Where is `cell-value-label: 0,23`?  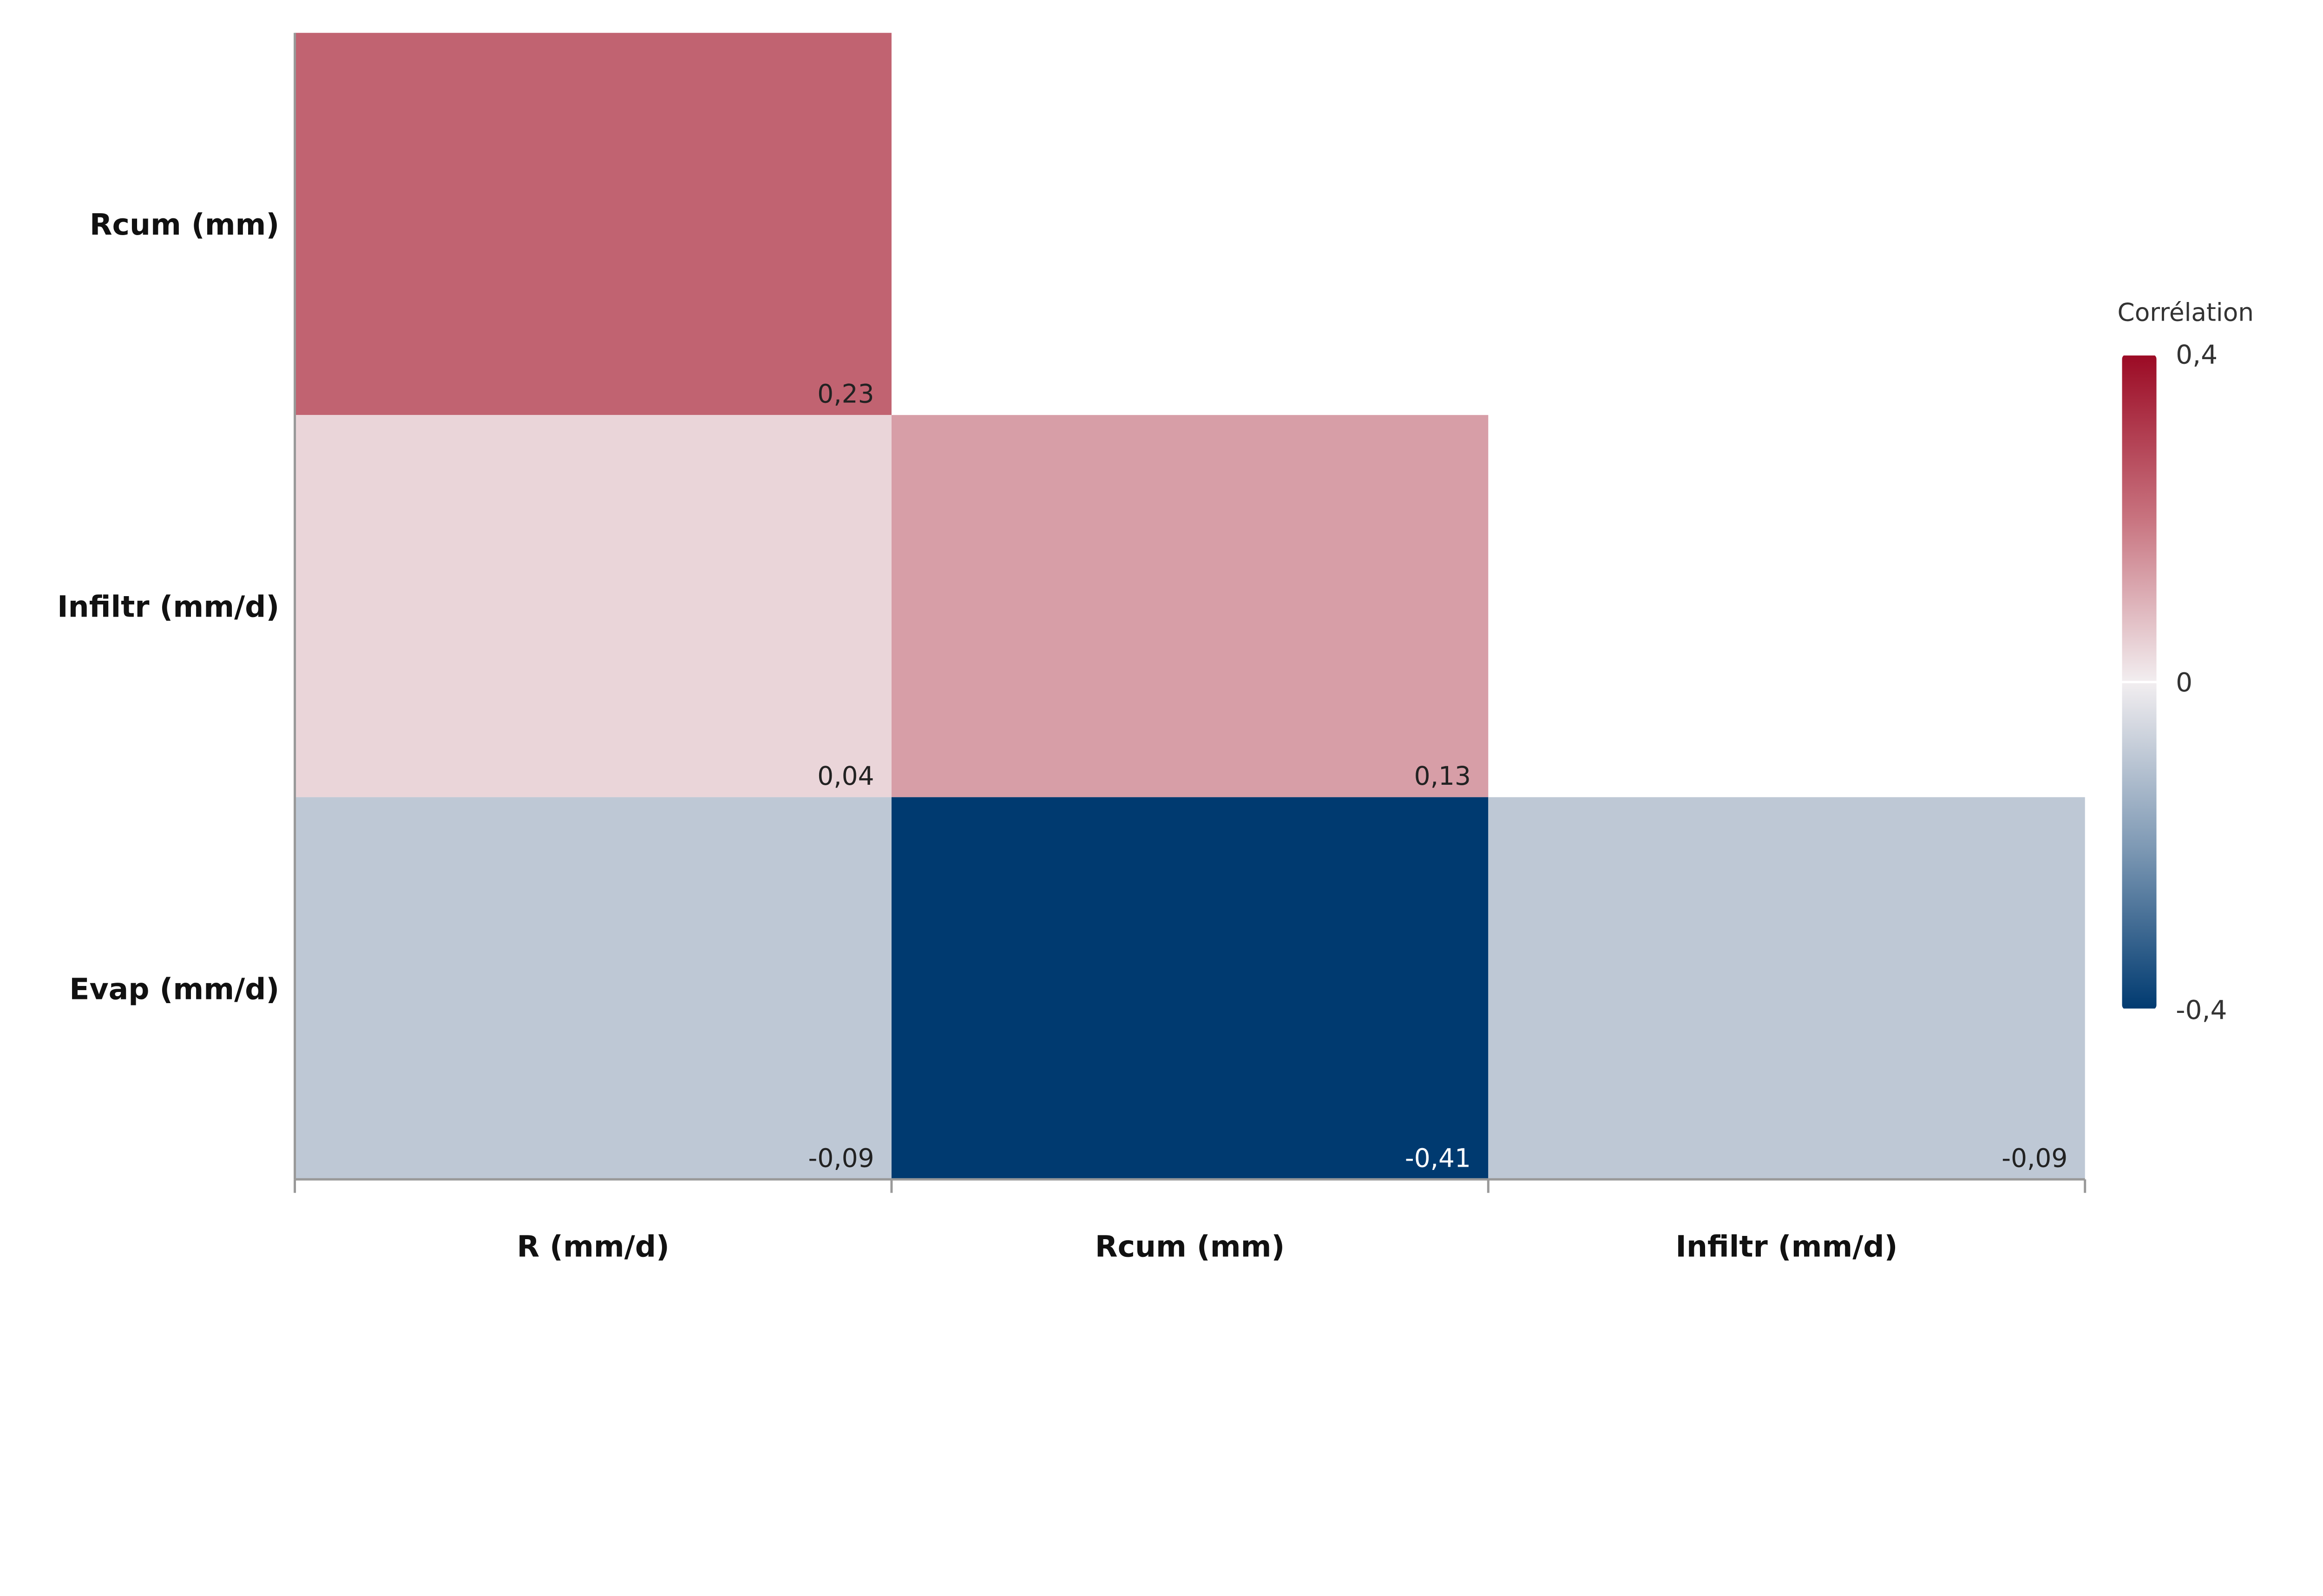
cell-value-label: 0,23 is located at coordinates (845, 394).